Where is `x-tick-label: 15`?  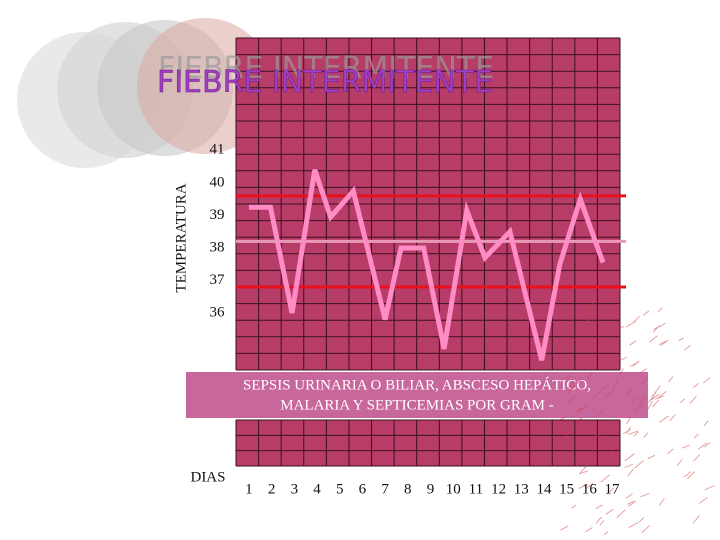
x-tick-label: 15 is located at coordinates (566, 489).